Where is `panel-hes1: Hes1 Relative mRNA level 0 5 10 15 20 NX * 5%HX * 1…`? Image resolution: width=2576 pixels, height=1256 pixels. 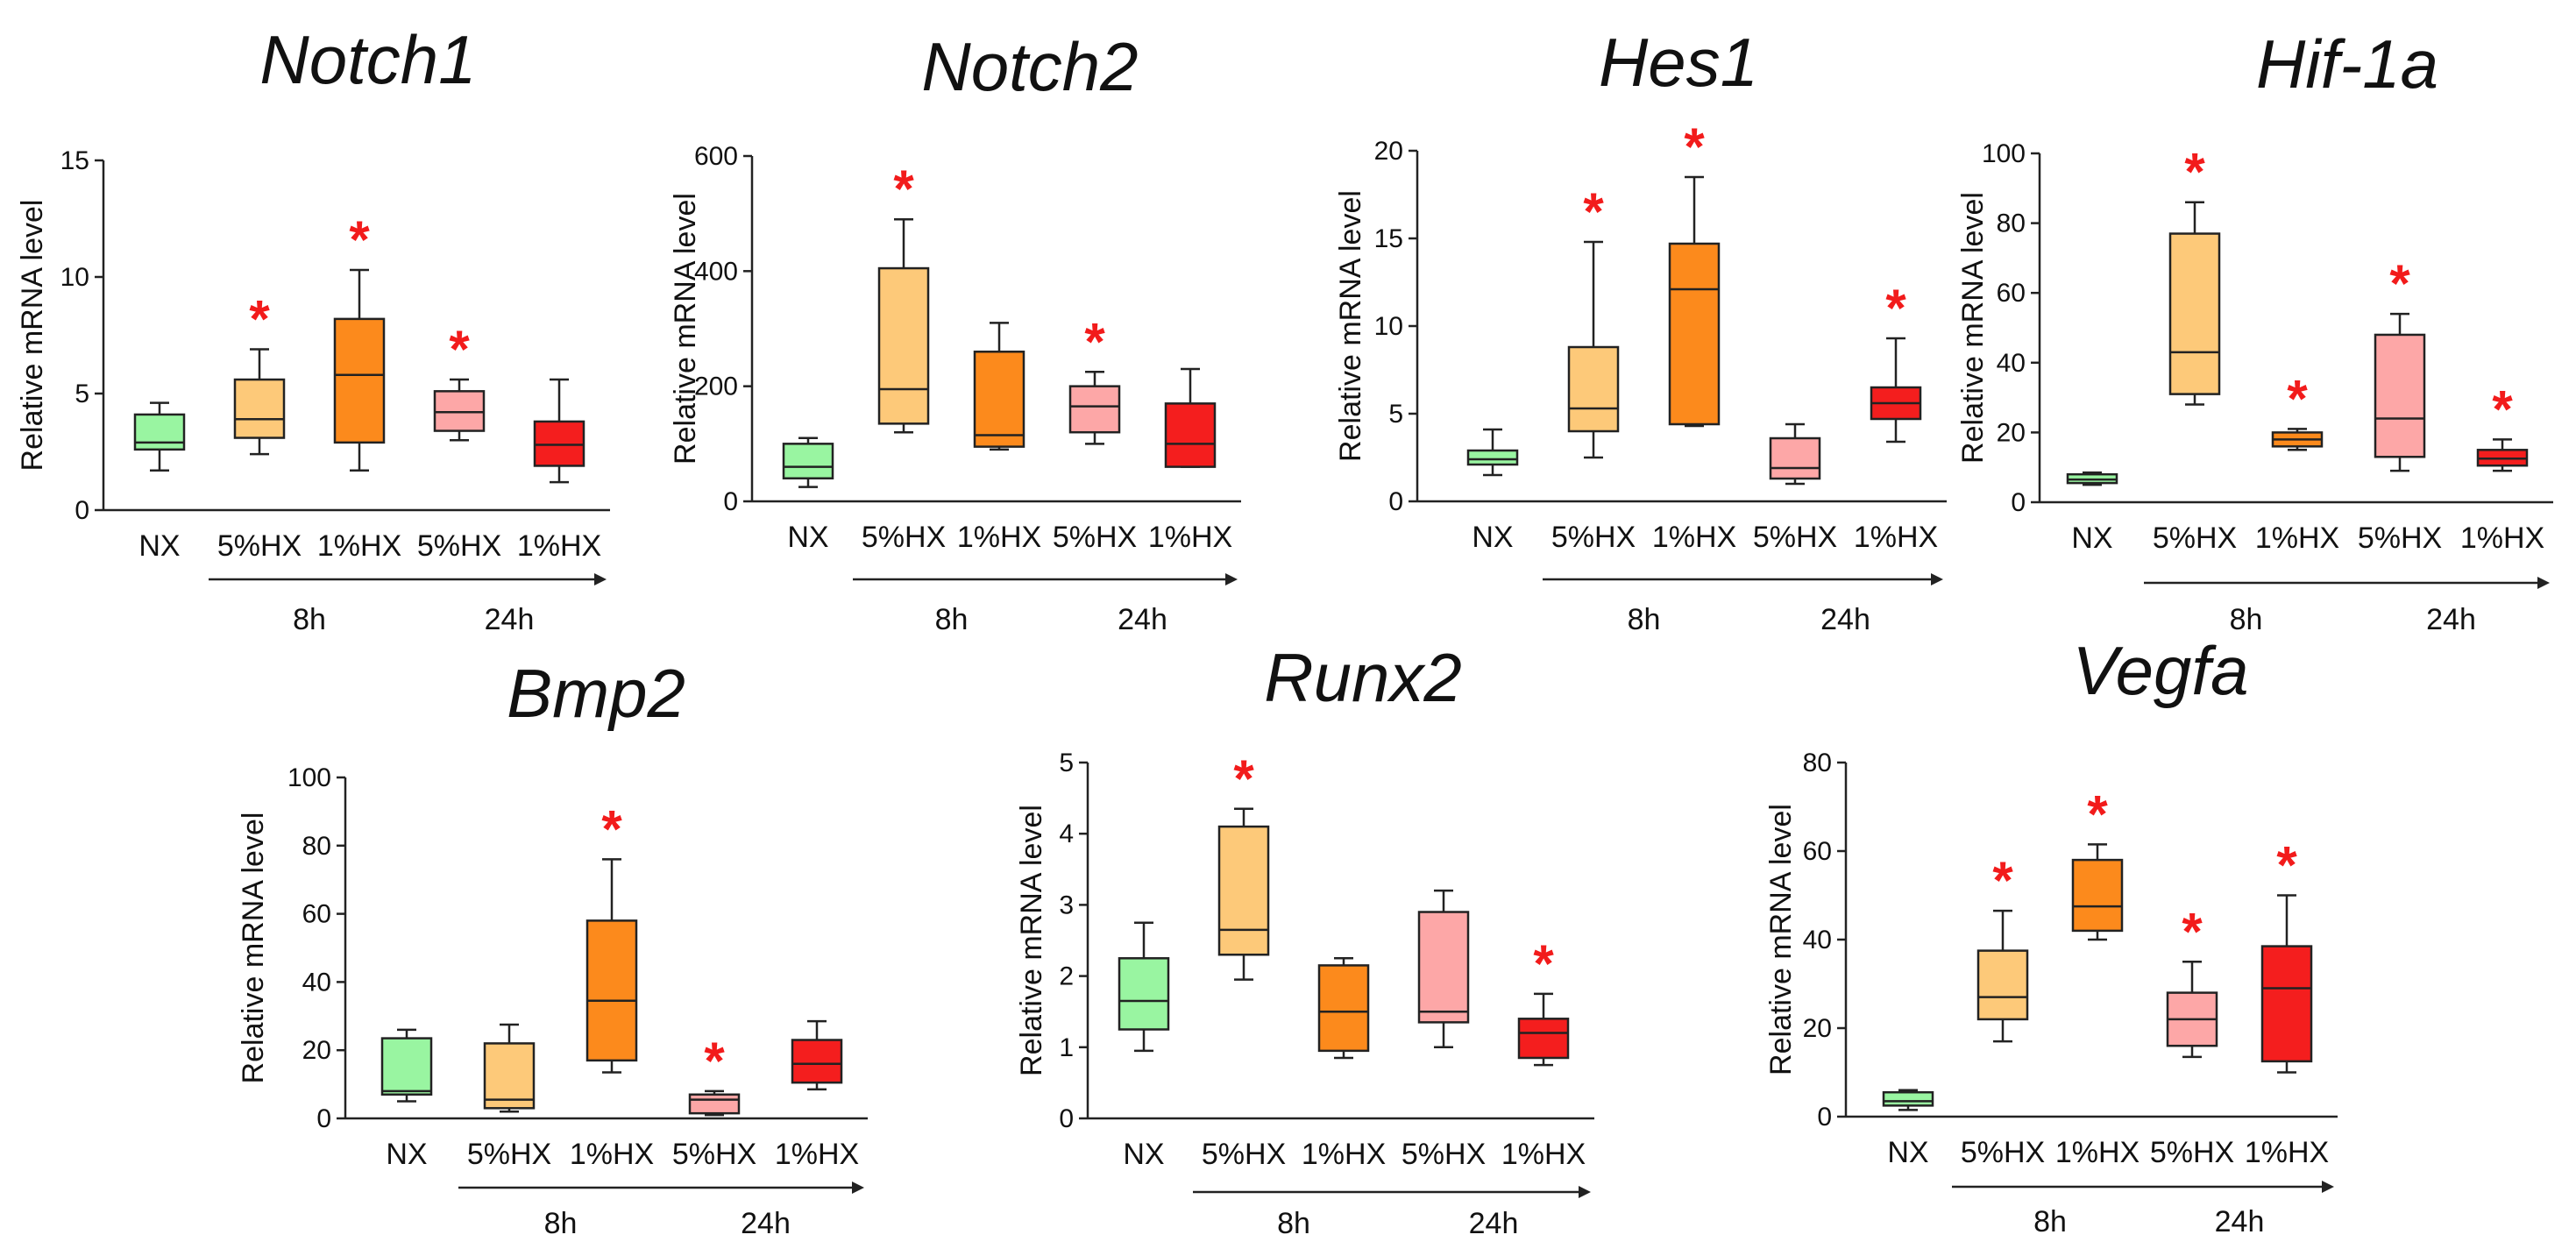
panel-hes1: Hes1 Relative mRNA level 0 5 10 15 20 NX * 5%HX * 1… is located at coordinates (1640, 330).